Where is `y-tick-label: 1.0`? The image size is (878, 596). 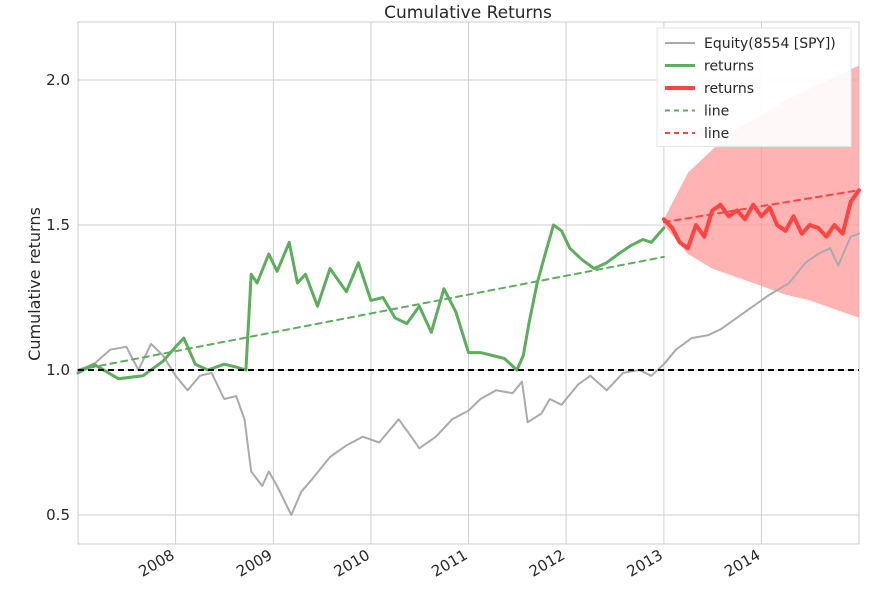
y-tick-label: 1.0 is located at coordinates (58, 370).